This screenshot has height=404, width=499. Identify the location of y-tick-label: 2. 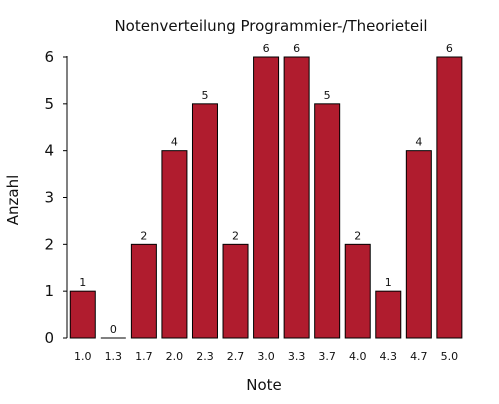
(49, 244).